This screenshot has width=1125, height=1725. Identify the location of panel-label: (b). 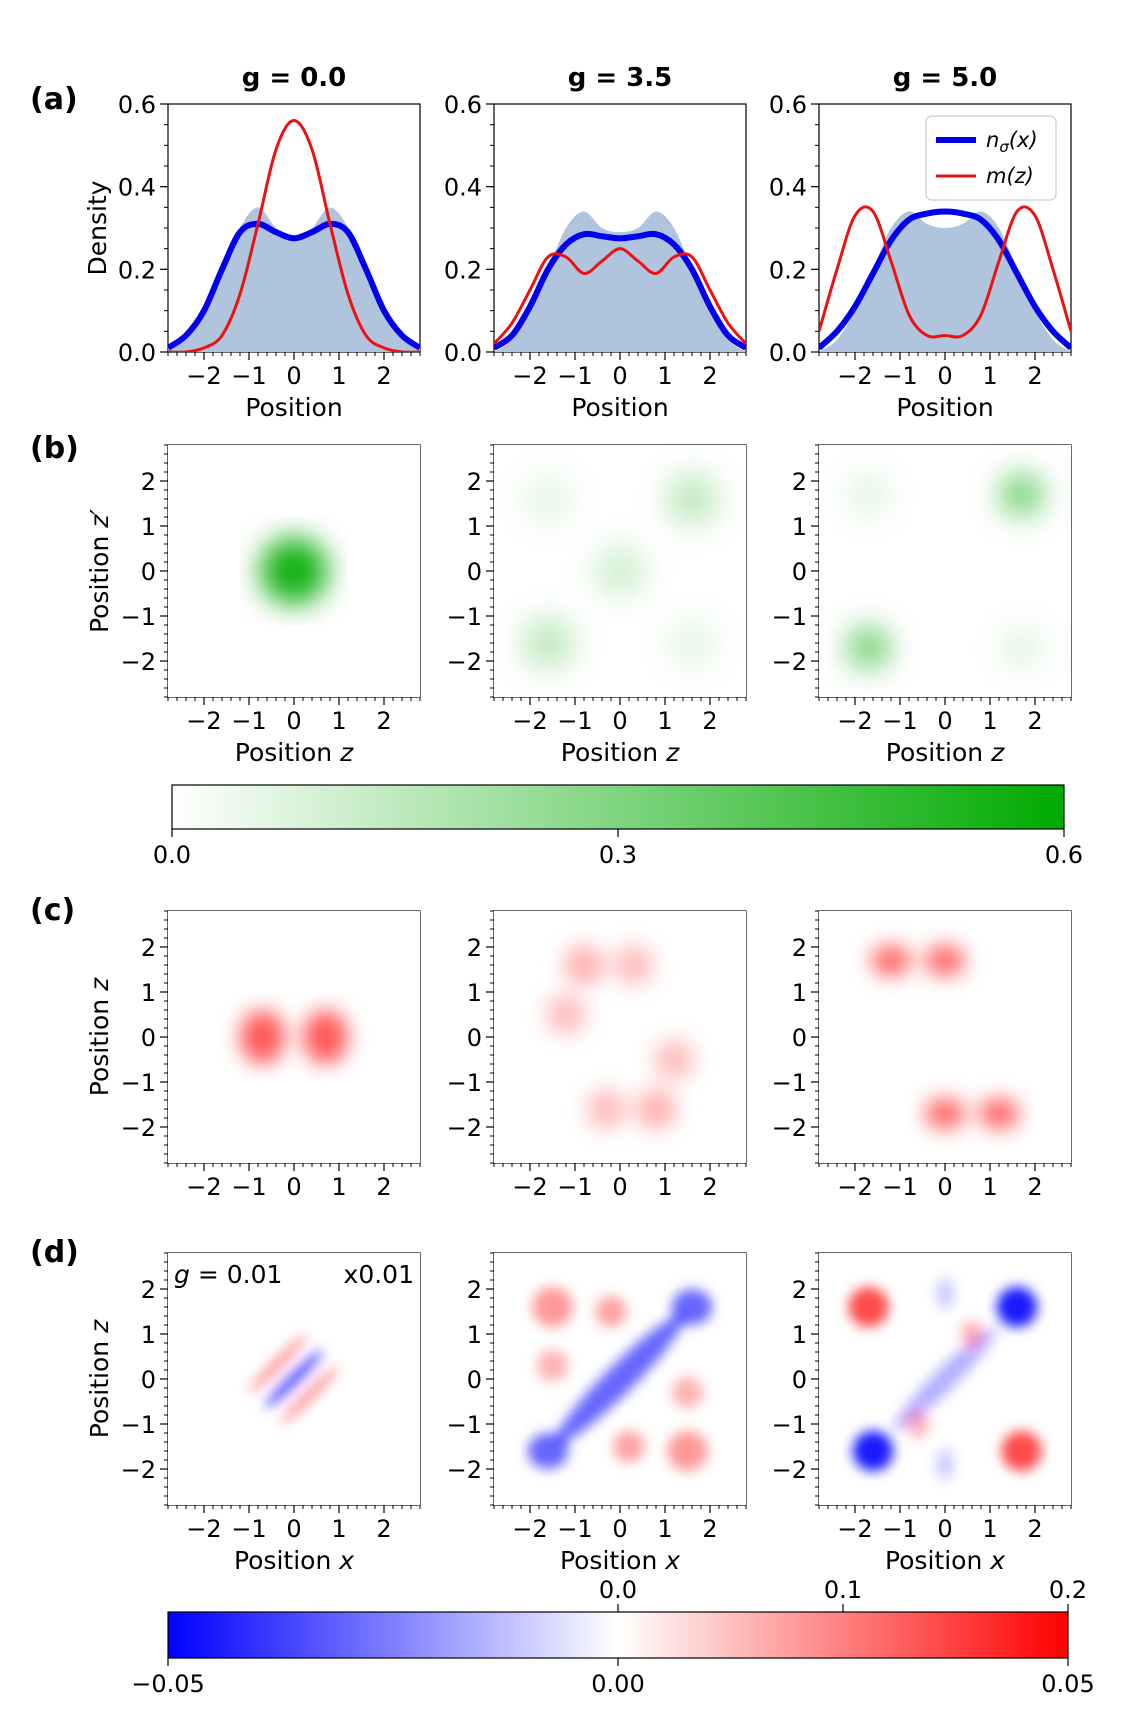
(54, 448).